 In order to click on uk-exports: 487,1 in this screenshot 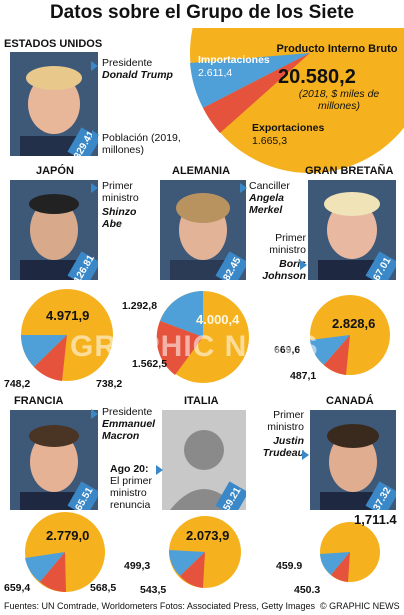, I will do `click(303, 376)`.